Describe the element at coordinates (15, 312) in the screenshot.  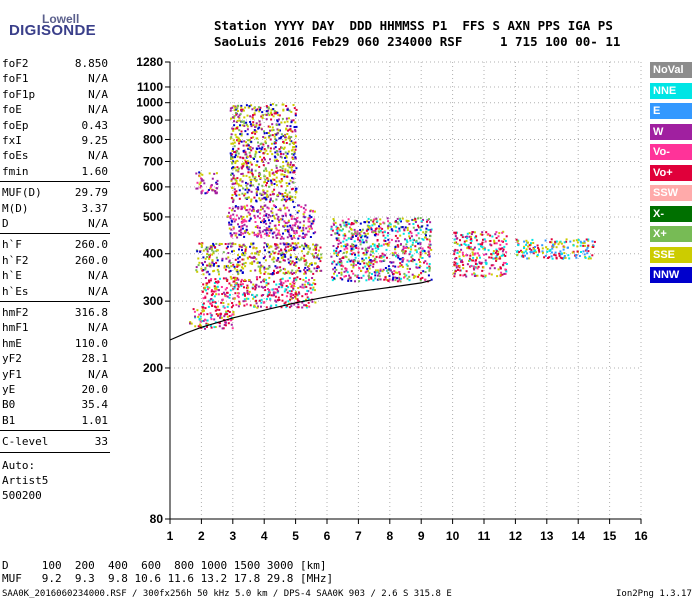
I see `param-name: hmF2` at that location.